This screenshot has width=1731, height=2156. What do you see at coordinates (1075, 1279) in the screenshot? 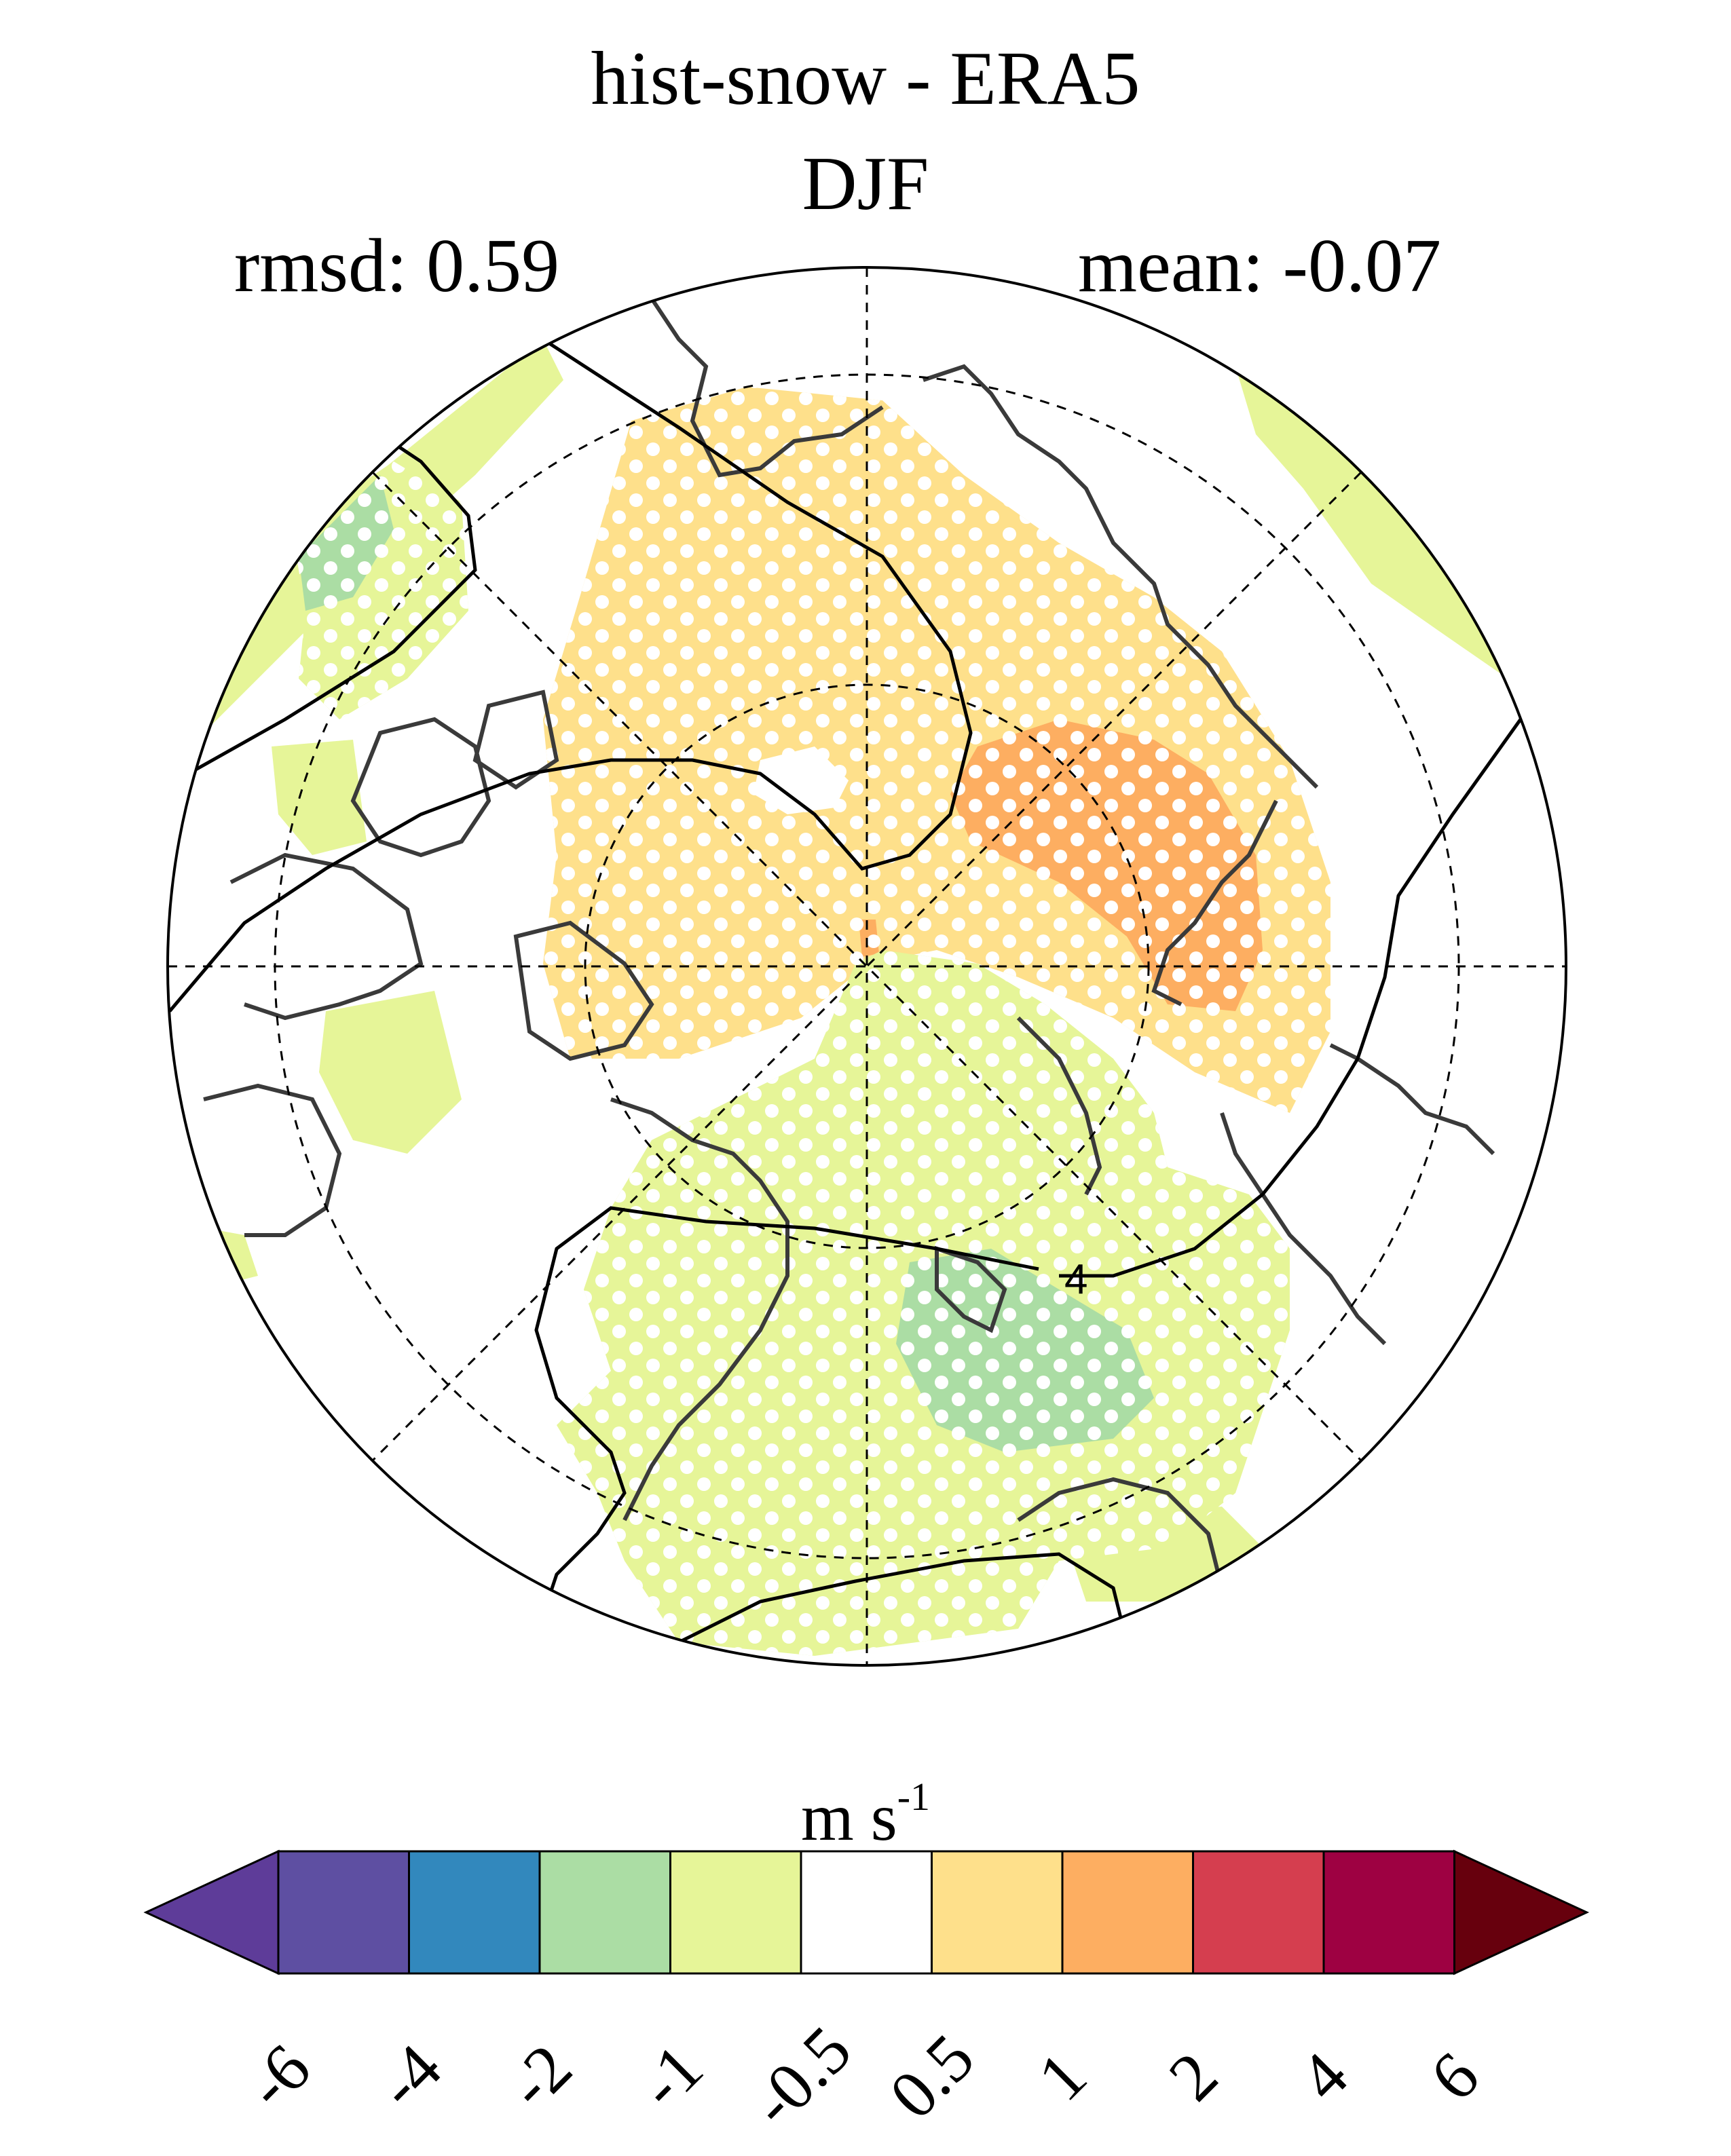
I see `contour-label: 4` at bounding box center [1075, 1279].